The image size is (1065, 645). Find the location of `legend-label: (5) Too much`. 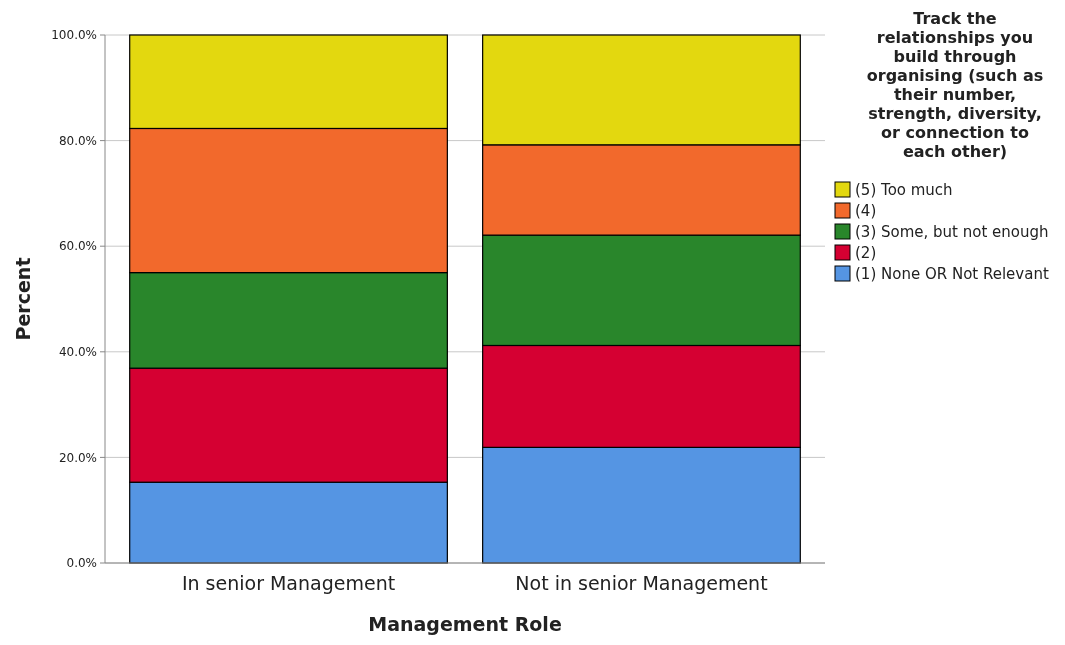

legend-label: (5) Too much is located at coordinates (904, 190).